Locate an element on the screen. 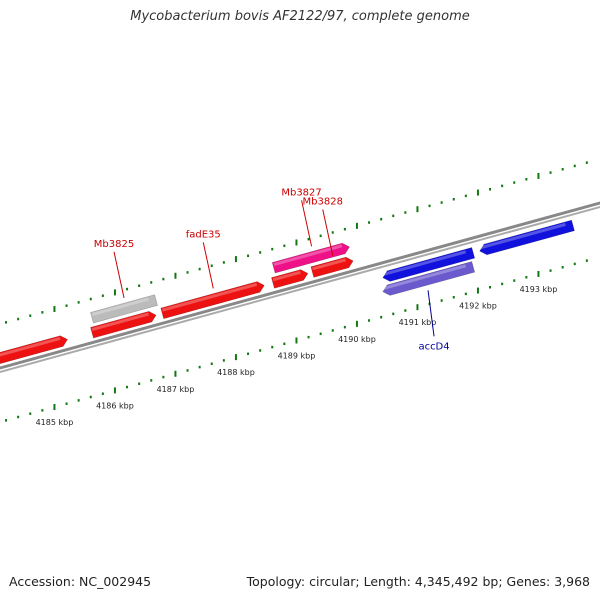 Image resolution: width=600 pixels, height=600 pixels. scale-tick-label: 4189 kbp is located at coordinates (297, 355).